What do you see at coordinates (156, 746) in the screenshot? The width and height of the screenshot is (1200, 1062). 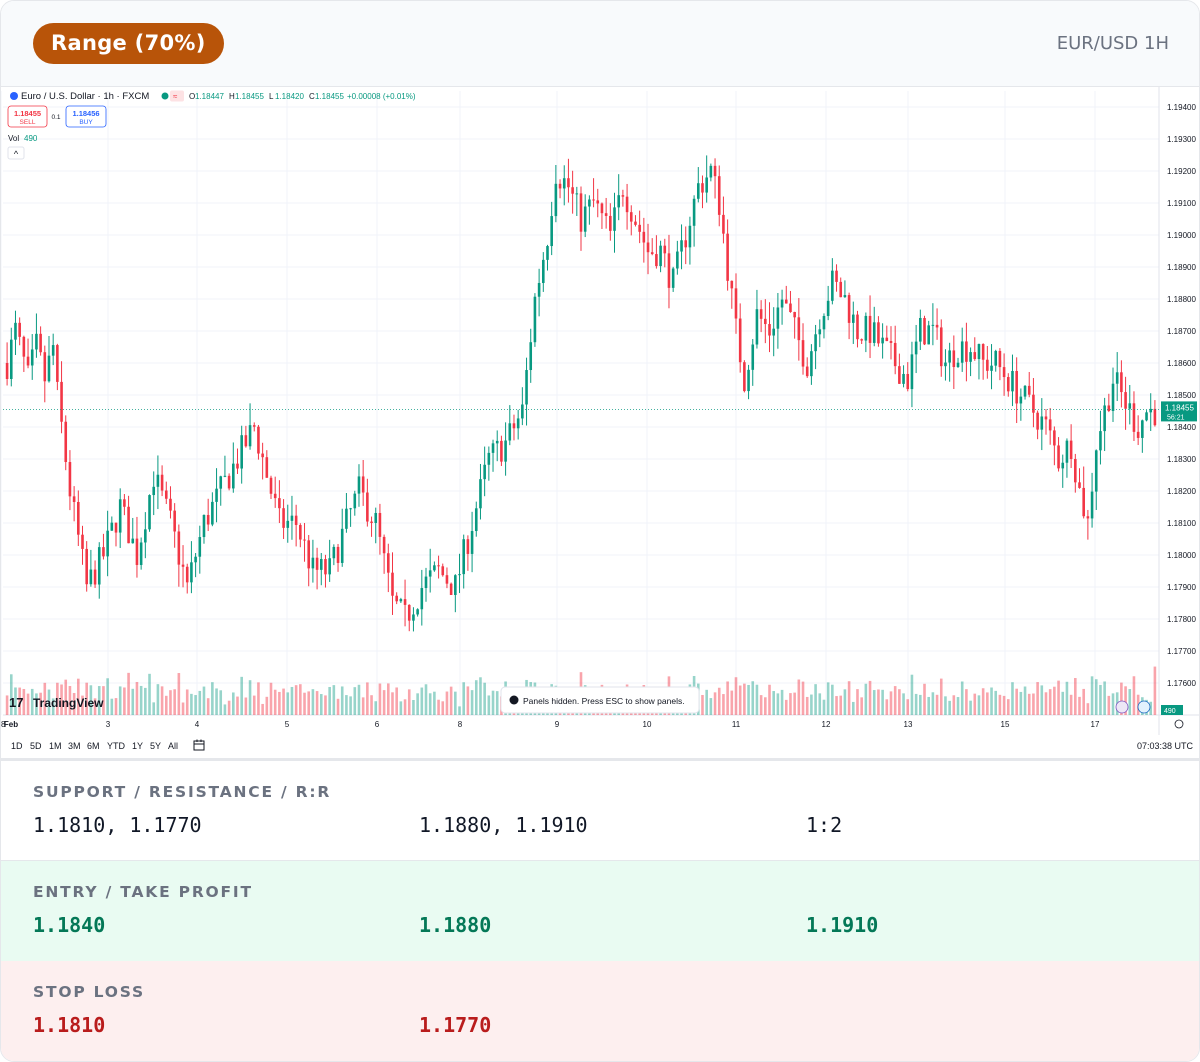 I see `tf-5y: 5Y` at bounding box center [156, 746].